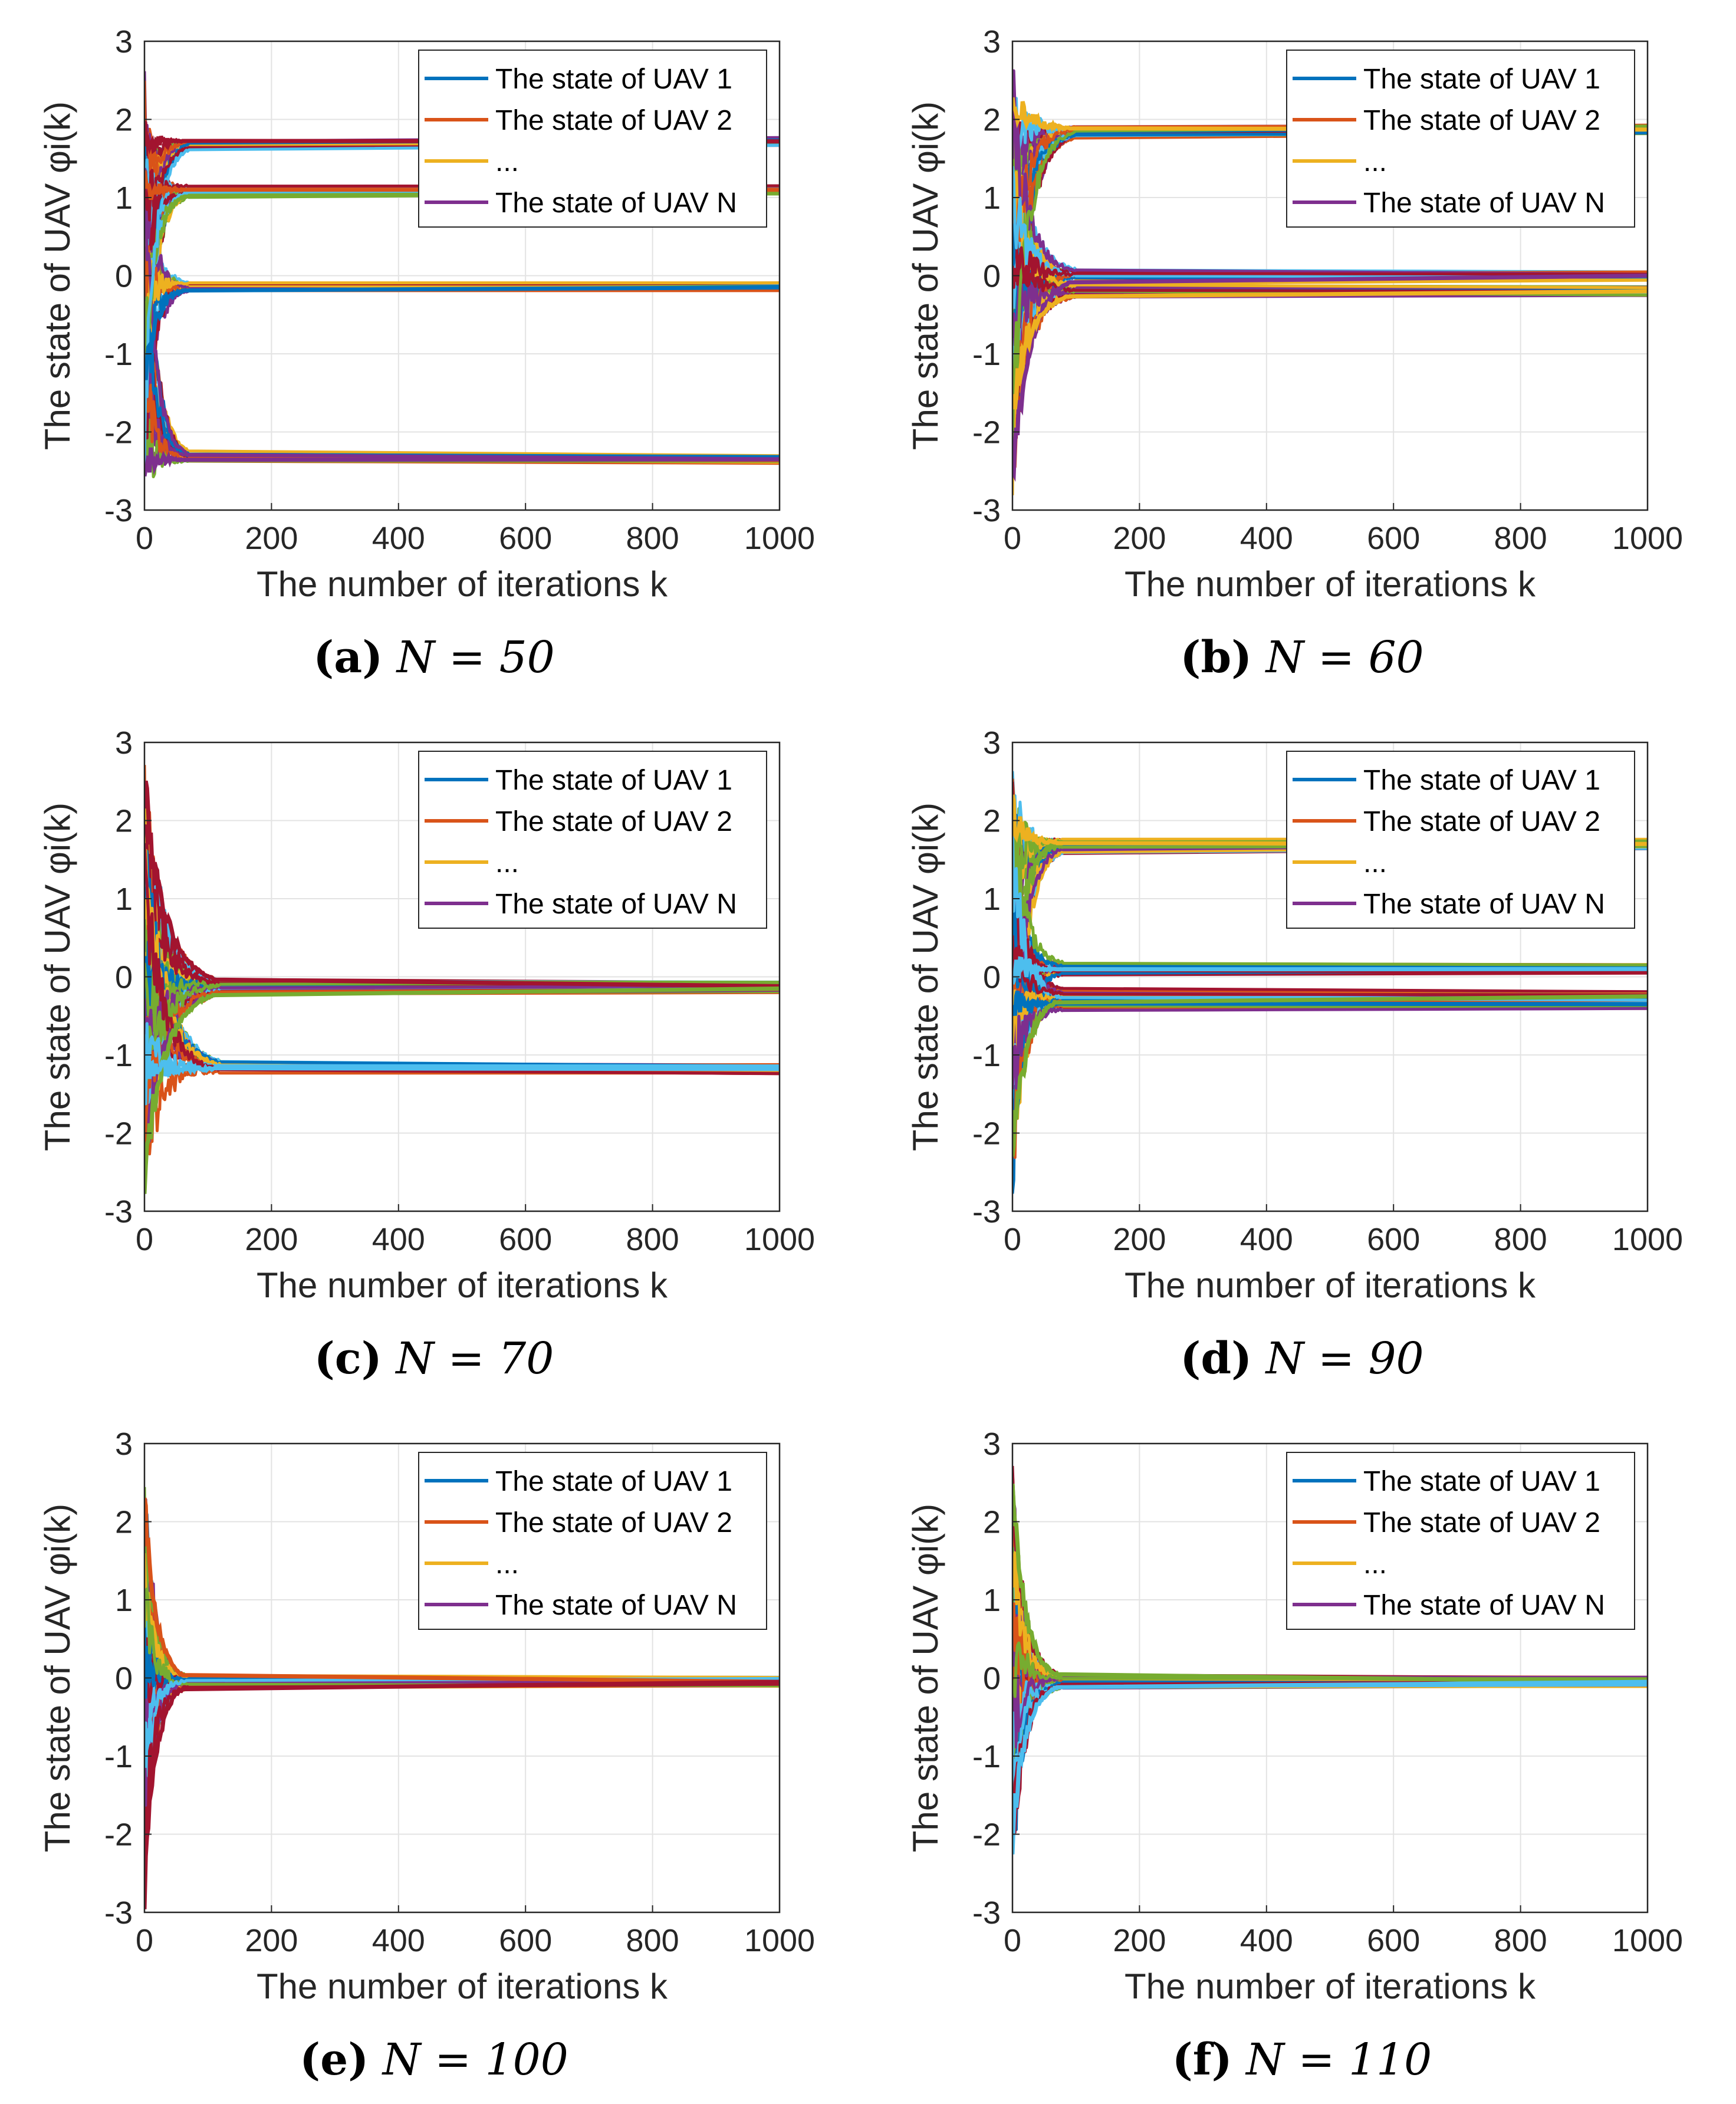  Describe the element at coordinates (348, 657) in the screenshot. I see `caption-label: (a)` at that location.